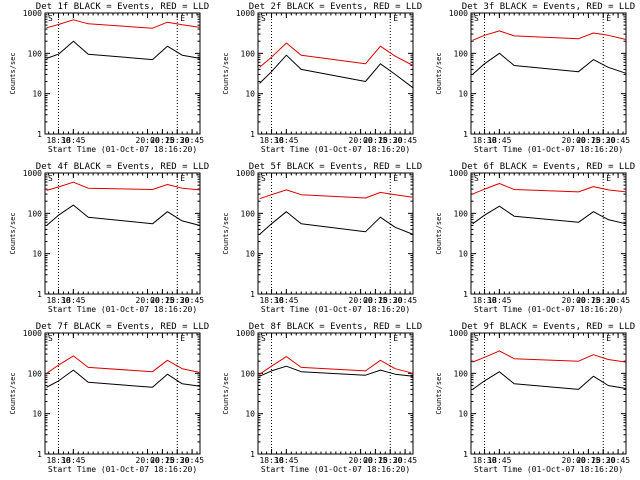  I want to click on panel-title: Det 3f BLACK = Events, RED = LLD, so click(548, 7).